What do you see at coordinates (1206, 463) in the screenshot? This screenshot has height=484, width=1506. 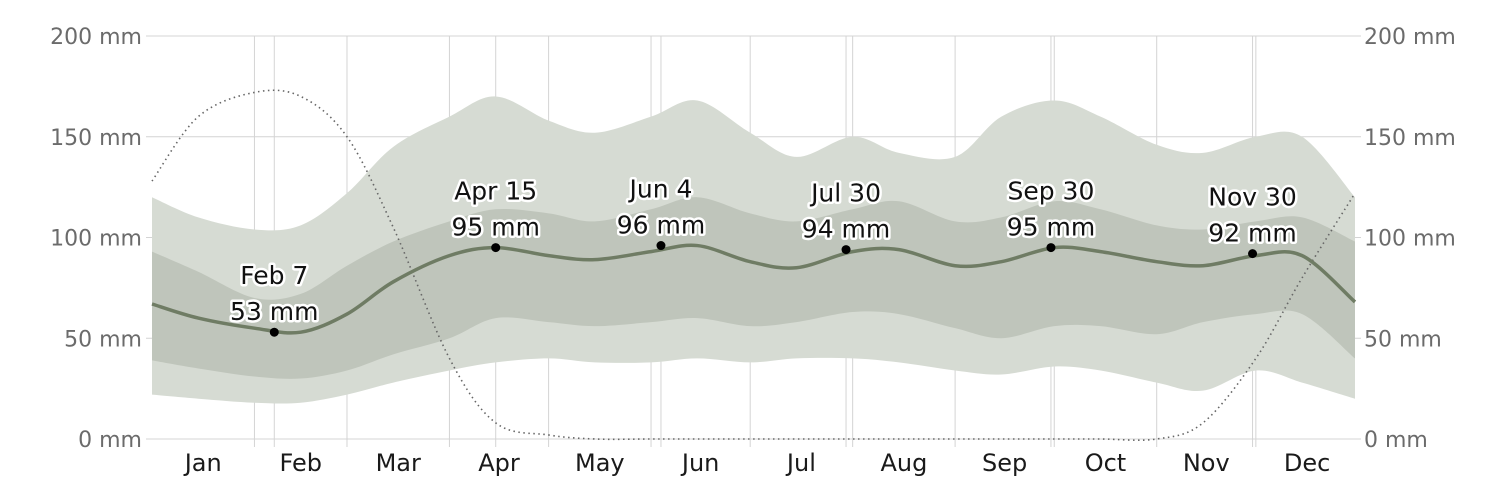 I see `month-label-nov: Nov` at bounding box center [1206, 463].